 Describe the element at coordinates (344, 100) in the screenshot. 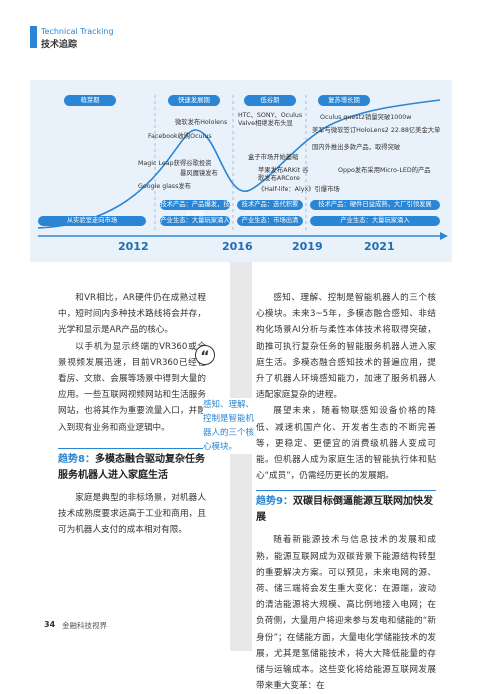

I see `phase: 复苏增长期` at that location.